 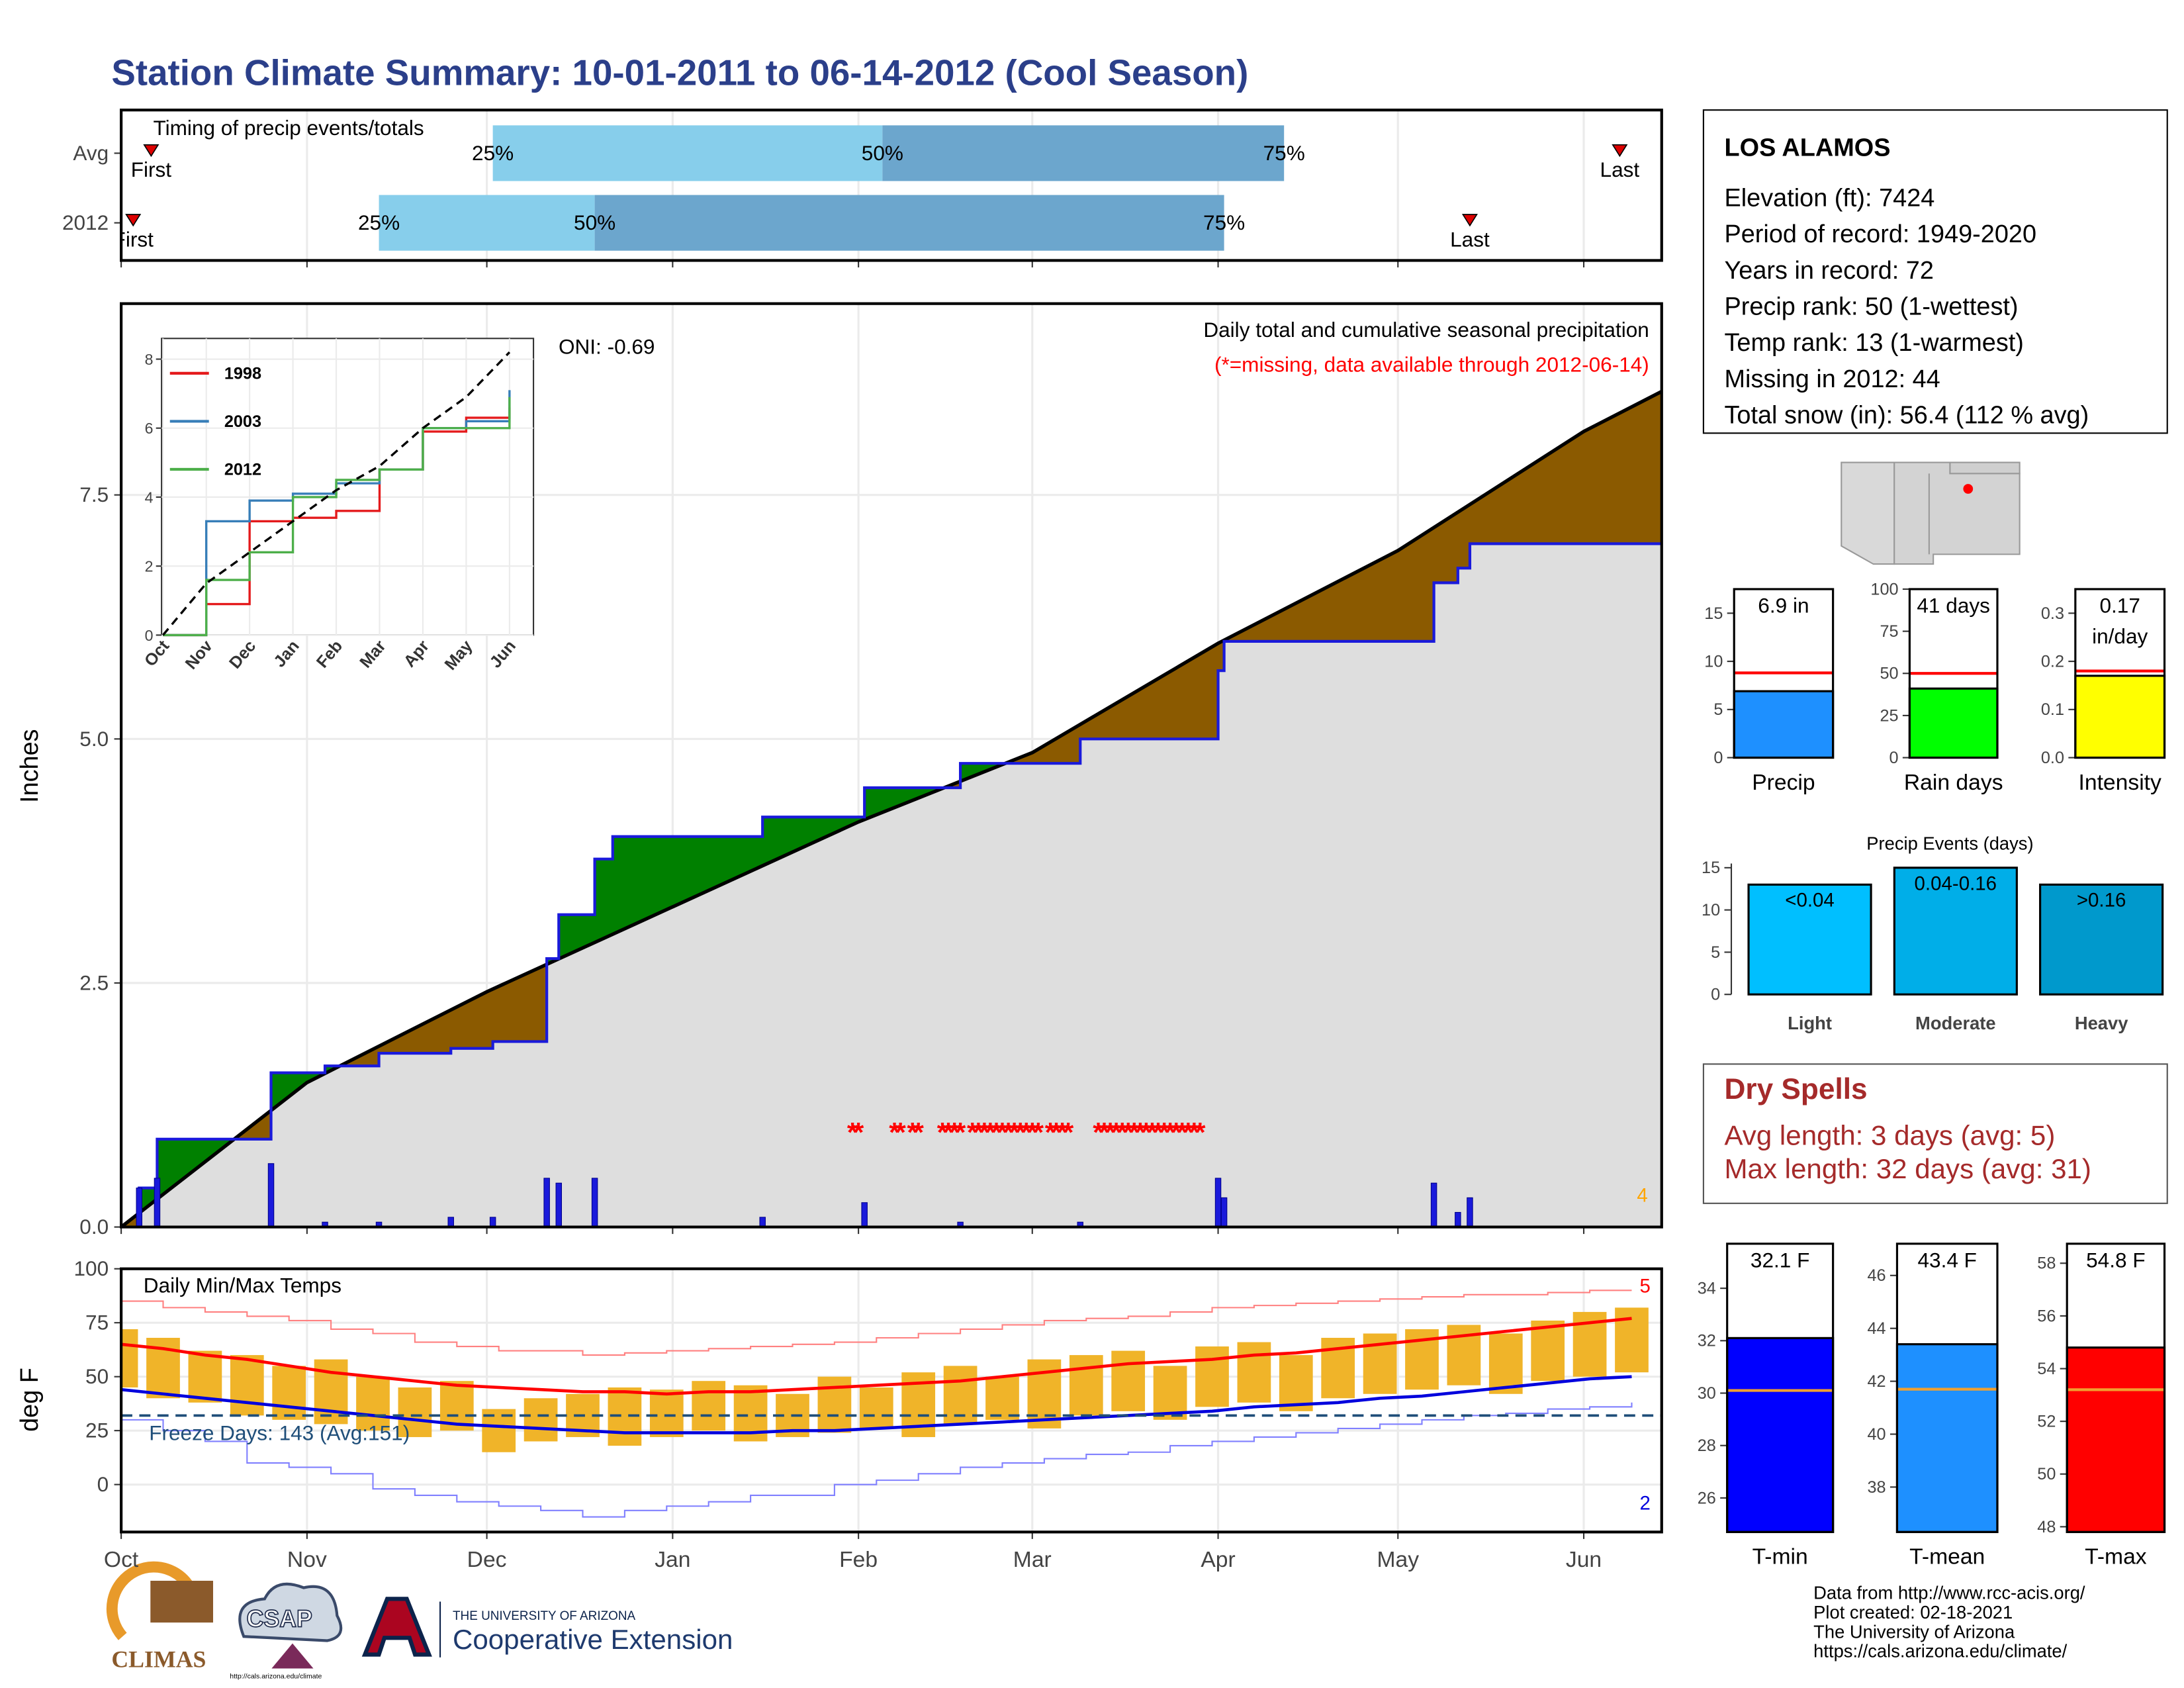 I want to click on value-label-box: 6.9 in, so click(x=1783, y=606).